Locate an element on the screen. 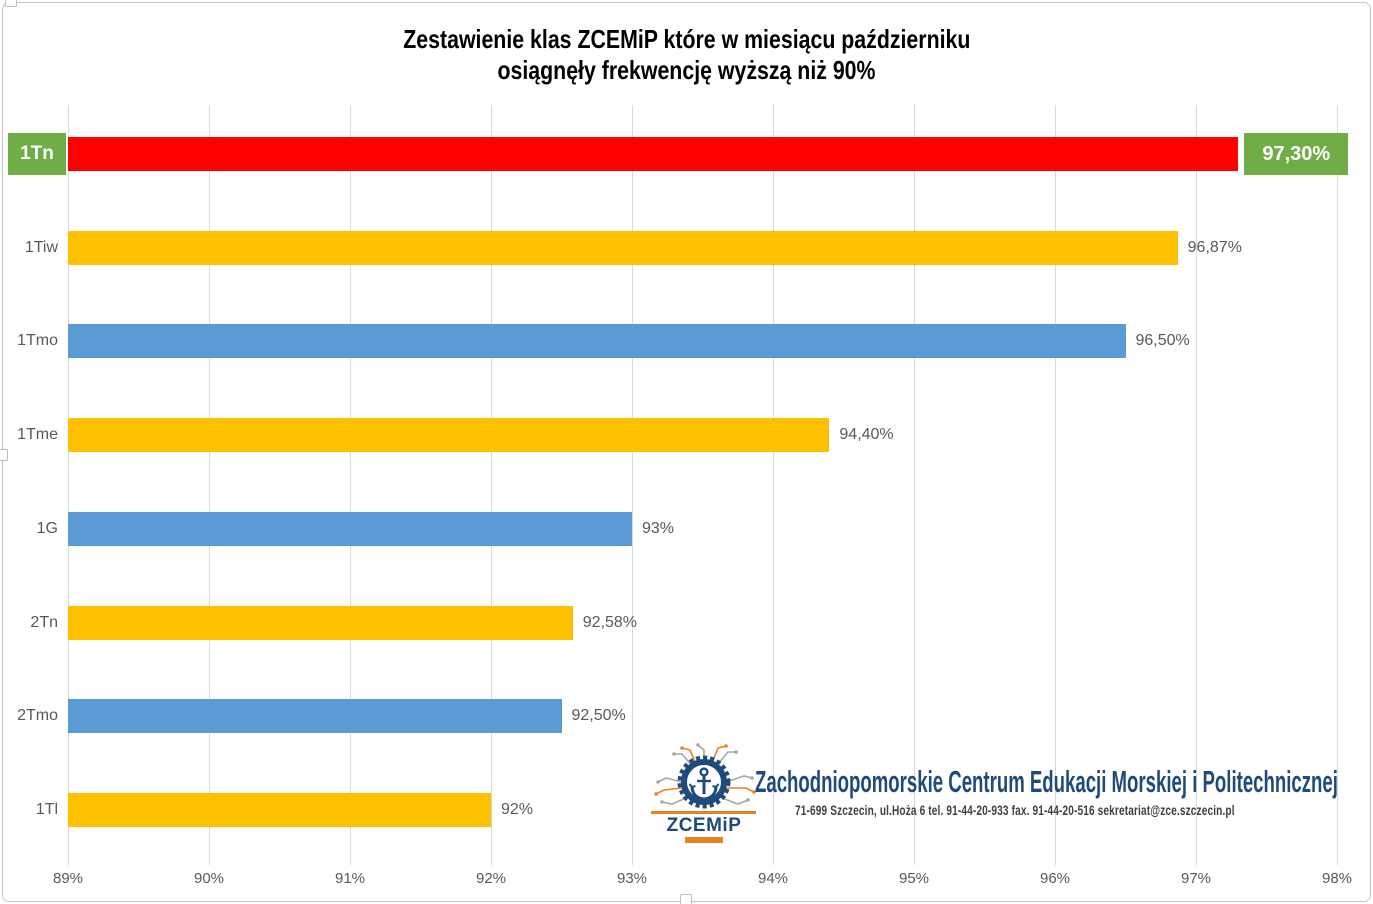 The height and width of the screenshot is (904, 1373). category-label: 1Tl is located at coordinates (46, 809).